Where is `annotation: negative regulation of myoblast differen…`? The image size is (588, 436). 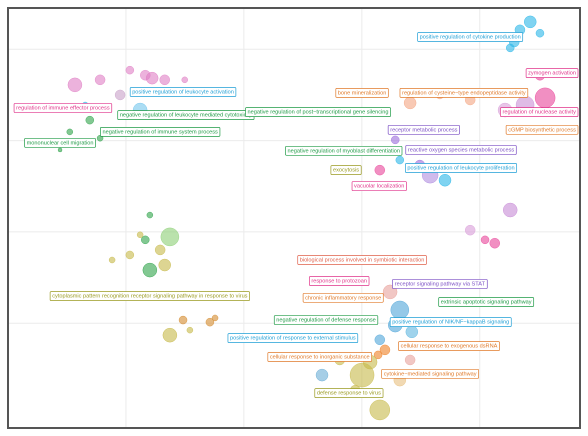 annotation: negative regulation of myoblast differen… is located at coordinates (344, 150).